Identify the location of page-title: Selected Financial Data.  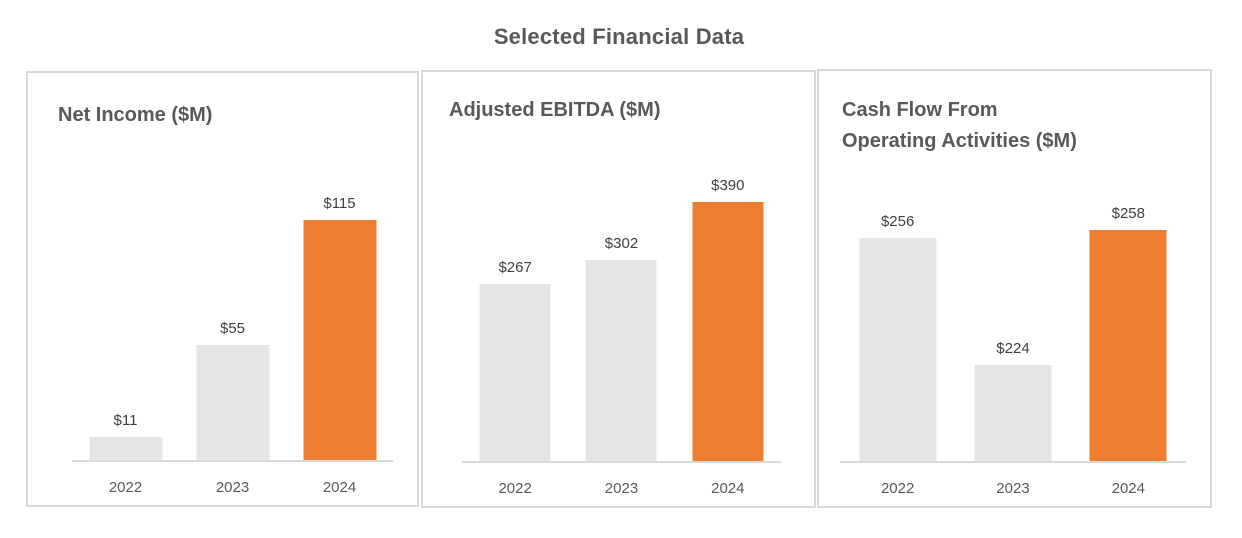
(619, 36).